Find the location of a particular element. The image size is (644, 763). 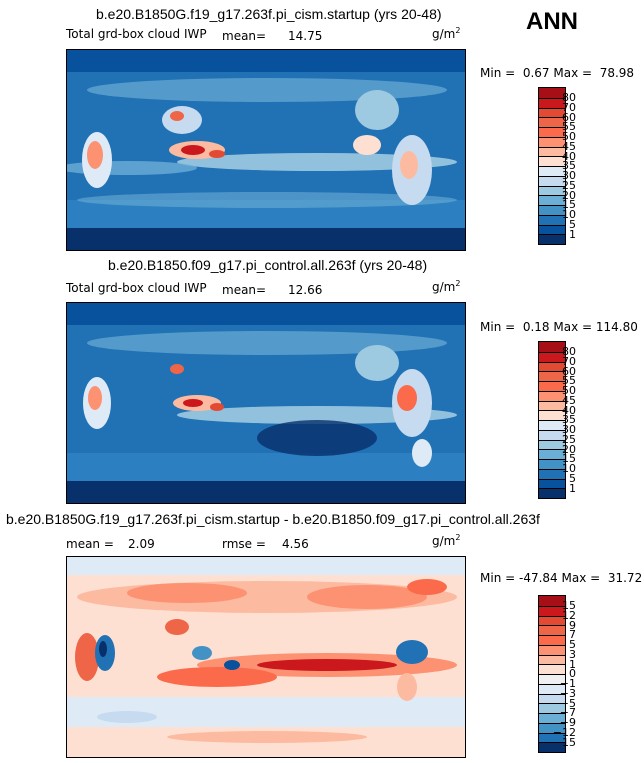

panel1-tick: 20 is located at coordinates (569, 195).